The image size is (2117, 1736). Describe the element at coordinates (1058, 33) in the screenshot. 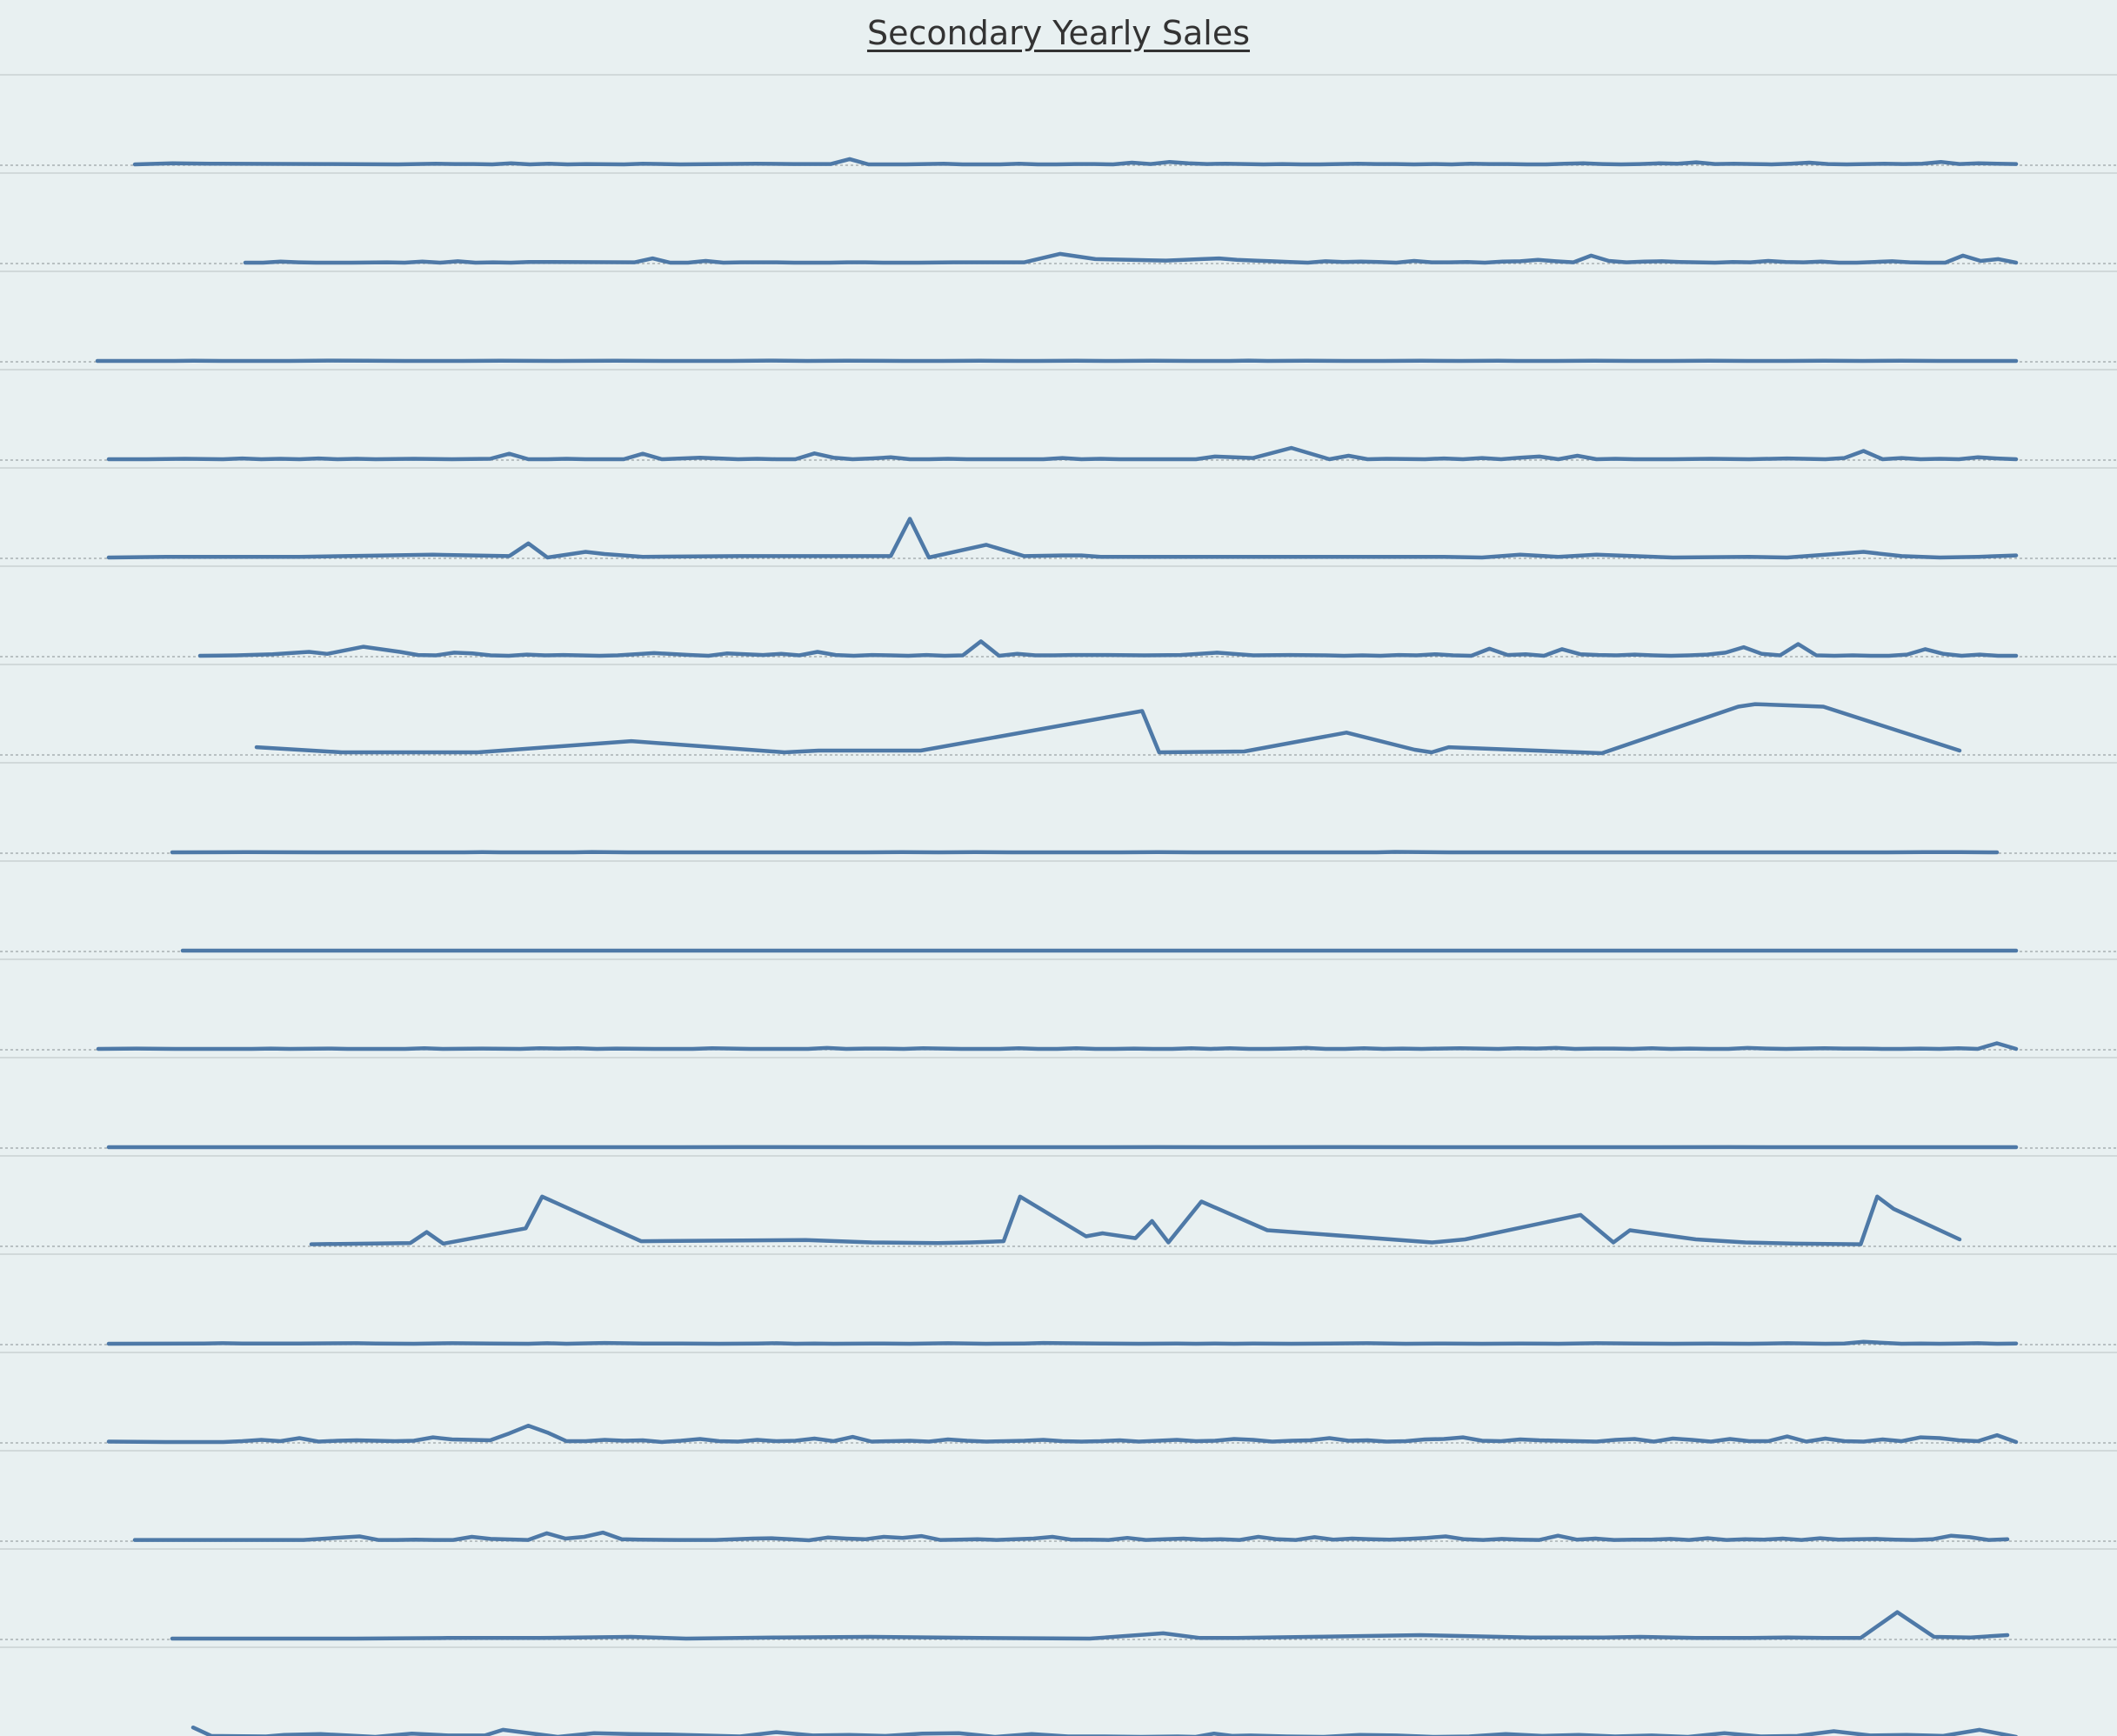

I see `chart-title: Secondary Yearly Sales` at that location.